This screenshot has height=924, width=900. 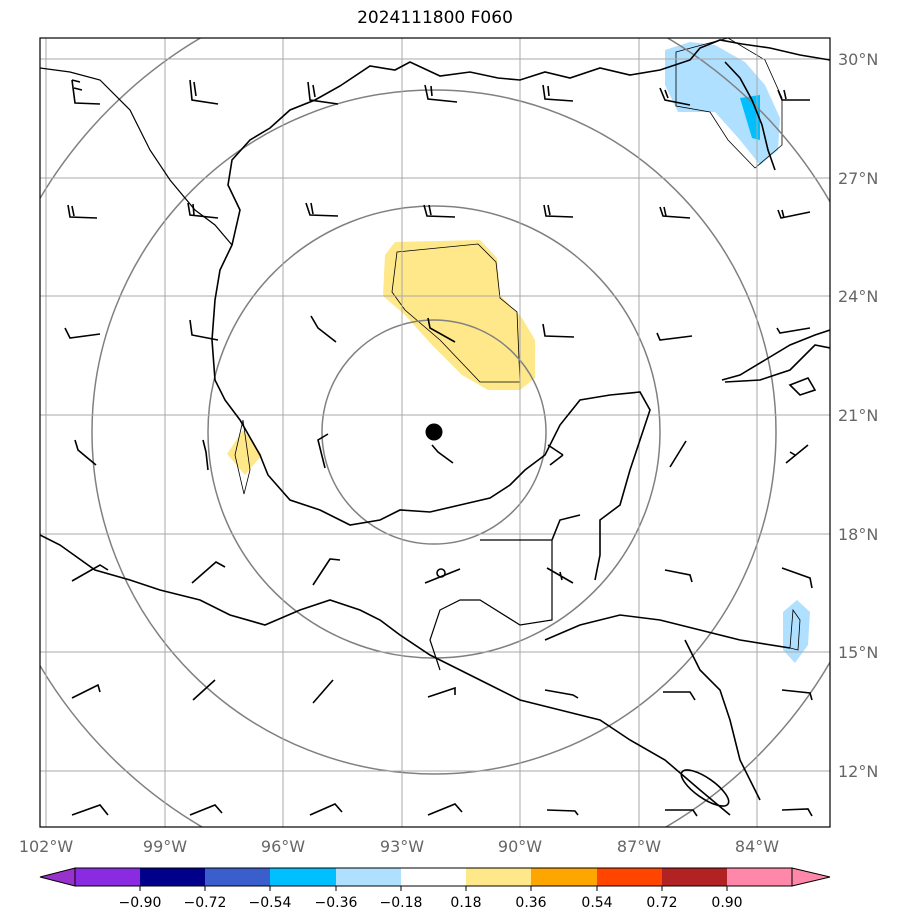 I want to click on lat-tick-label: 21°N, so click(x=858, y=415).